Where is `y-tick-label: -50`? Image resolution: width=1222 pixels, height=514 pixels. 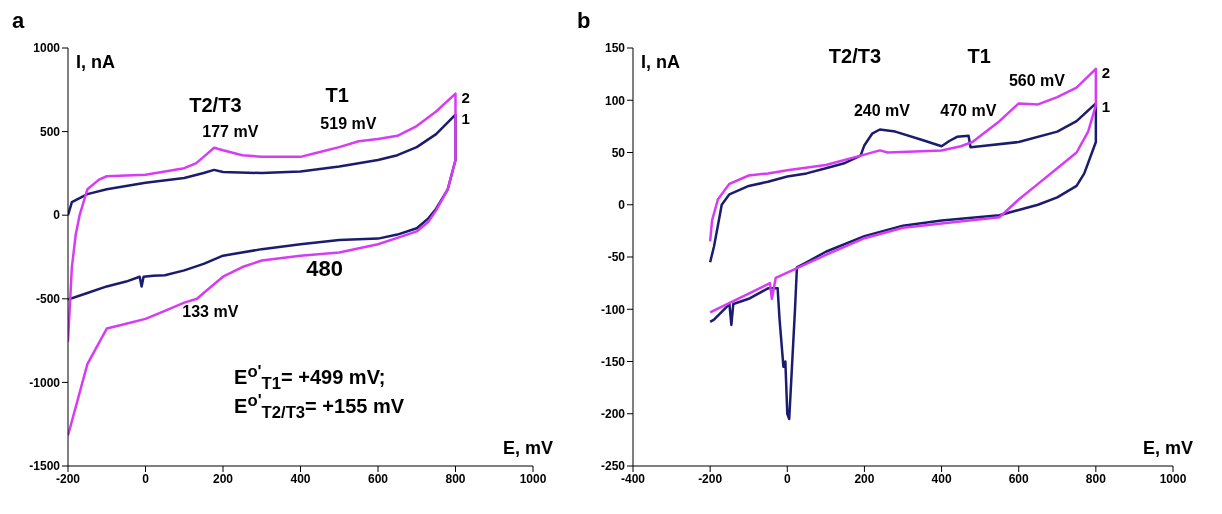
y-tick-label: -50 is located at coordinates (616, 257).